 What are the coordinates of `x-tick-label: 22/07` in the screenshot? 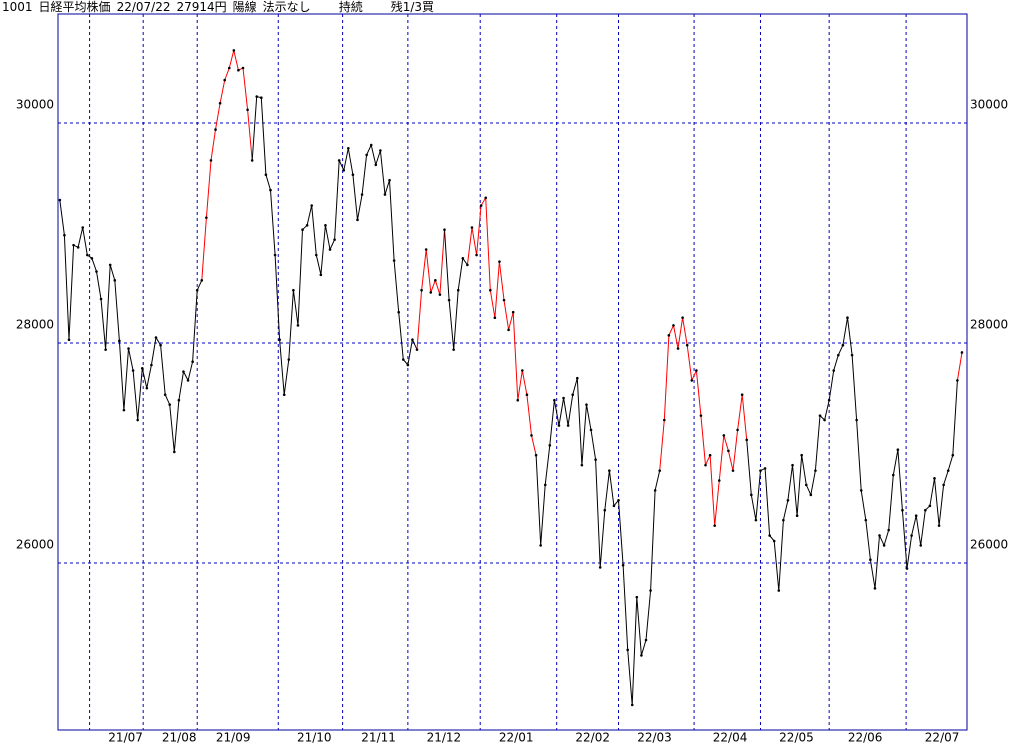 It's located at (942, 738).